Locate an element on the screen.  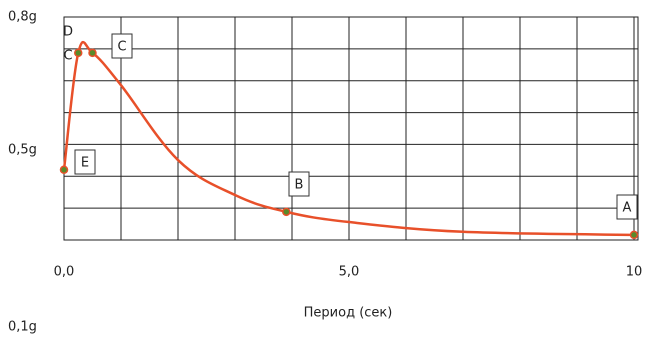
y-tick-label: 0,5g is located at coordinates (22, 149).